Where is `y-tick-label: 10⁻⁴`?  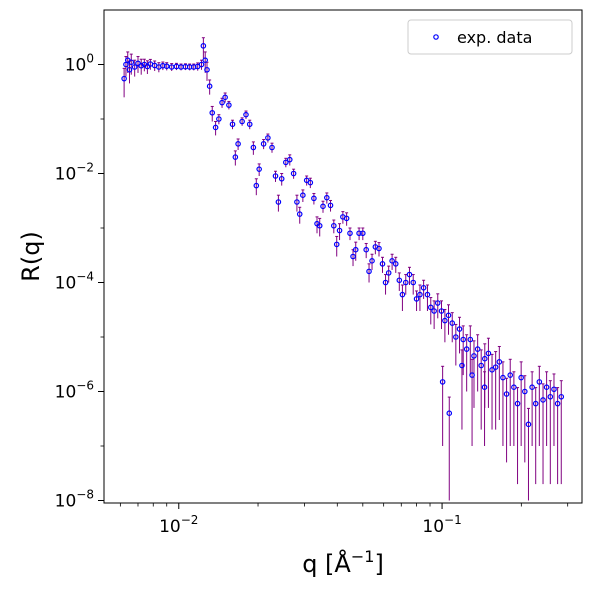
y-tick-label: 10⁻⁴ is located at coordinates (74, 282).